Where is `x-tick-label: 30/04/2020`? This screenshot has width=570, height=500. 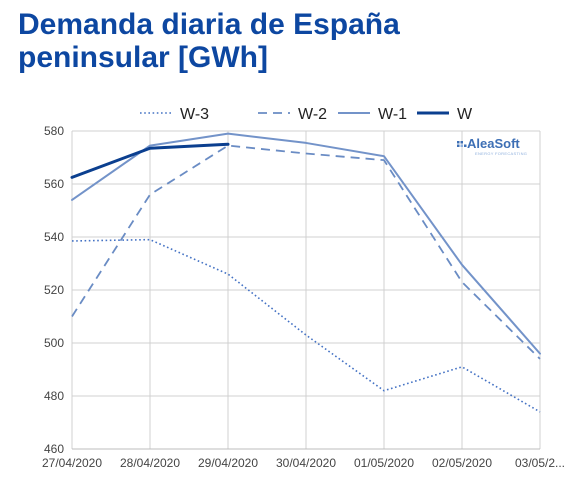 x-tick-label: 30/04/2020 is located at coordinates (306, 463).